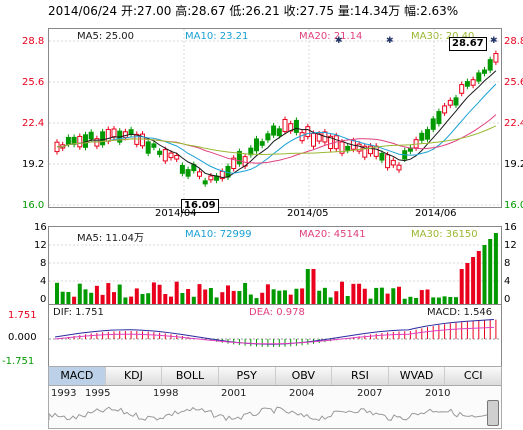 The height and width of the screenshot is (430, 523). What do you see at coordinates (360, 376) in the screenshot?
I see `tab-rsi: RSI` at bounding box center [360, 376].